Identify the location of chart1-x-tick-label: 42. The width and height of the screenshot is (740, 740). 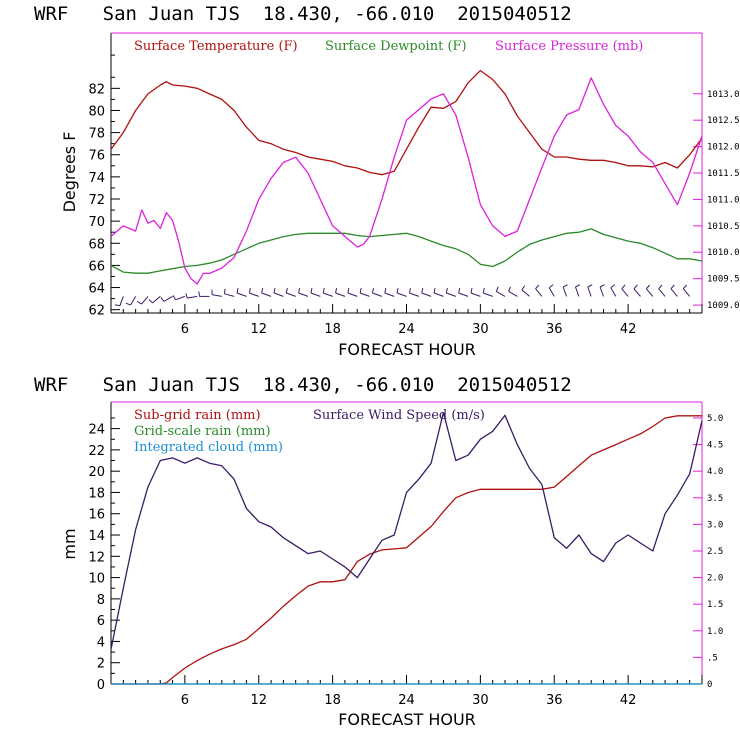
(628, 329).